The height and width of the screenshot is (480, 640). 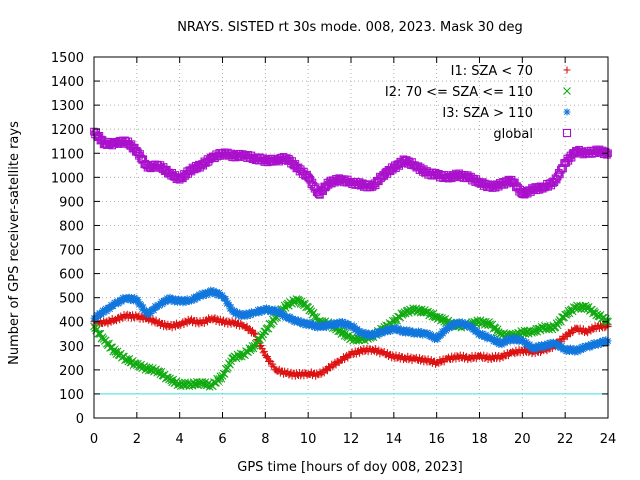 What do you see at coordinates (71, 226) in the screenshot?
I see `y-tick-label: 800` at bounding box center [71, 226].